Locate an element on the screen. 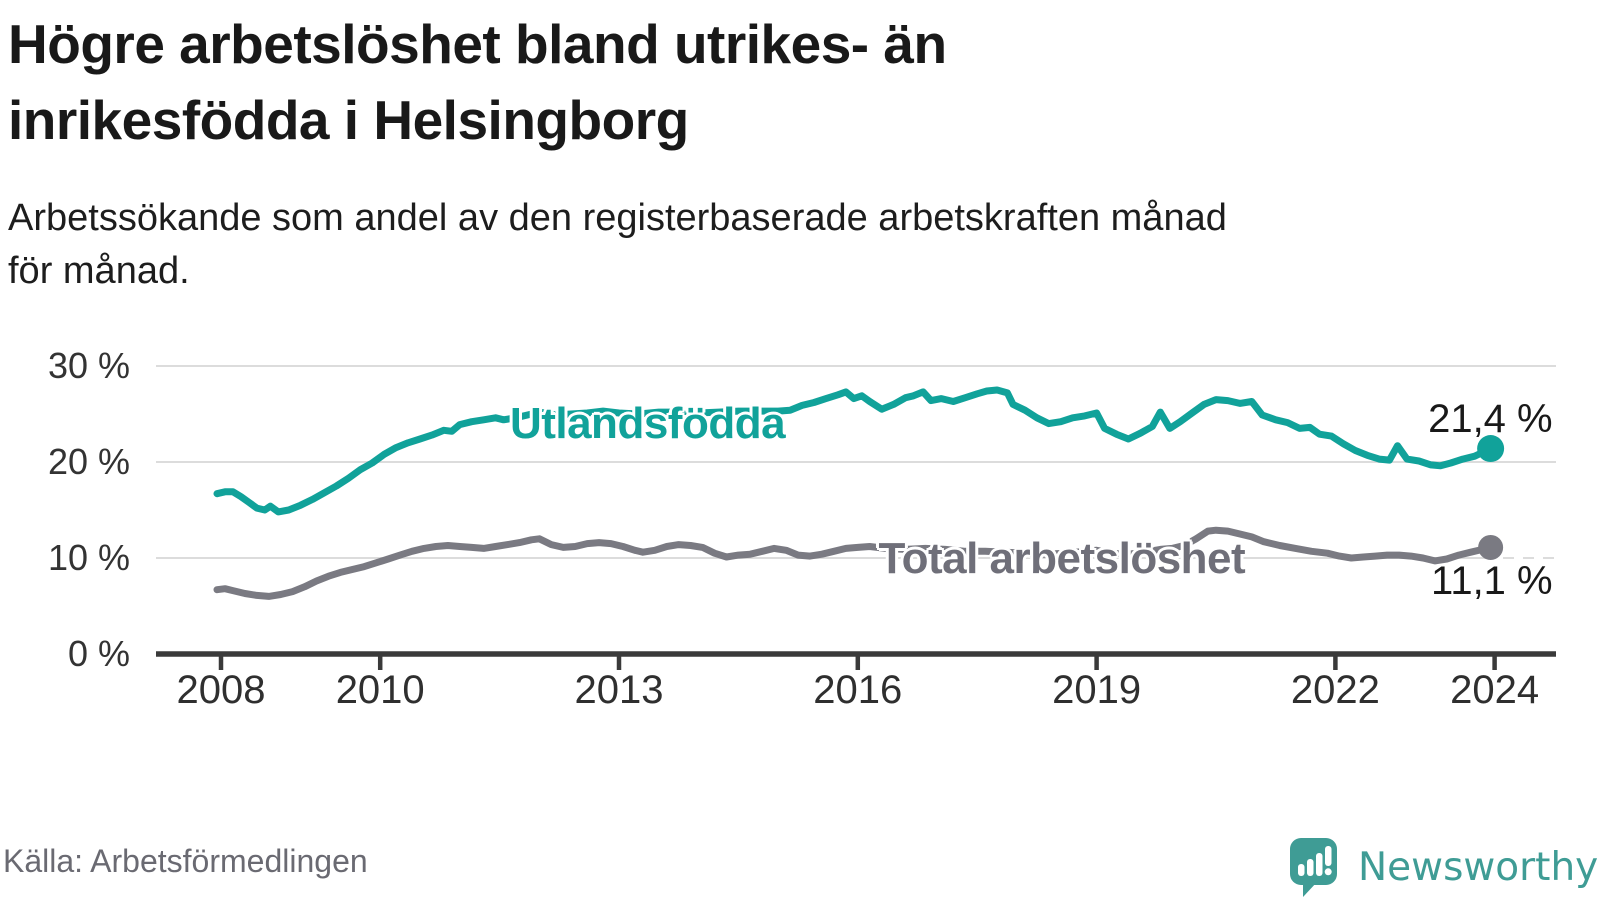  series-line-utlandsfodda is located at coordinates (854, 451).